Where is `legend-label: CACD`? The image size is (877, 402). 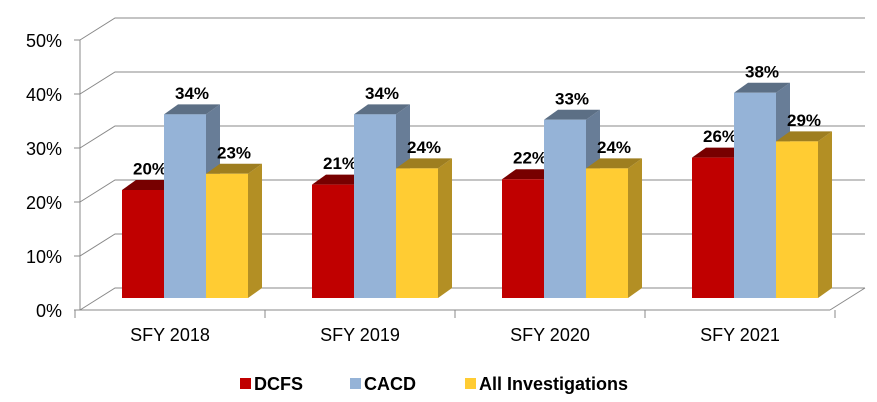 legend-label: CACD is located at coordinates (390, 384).